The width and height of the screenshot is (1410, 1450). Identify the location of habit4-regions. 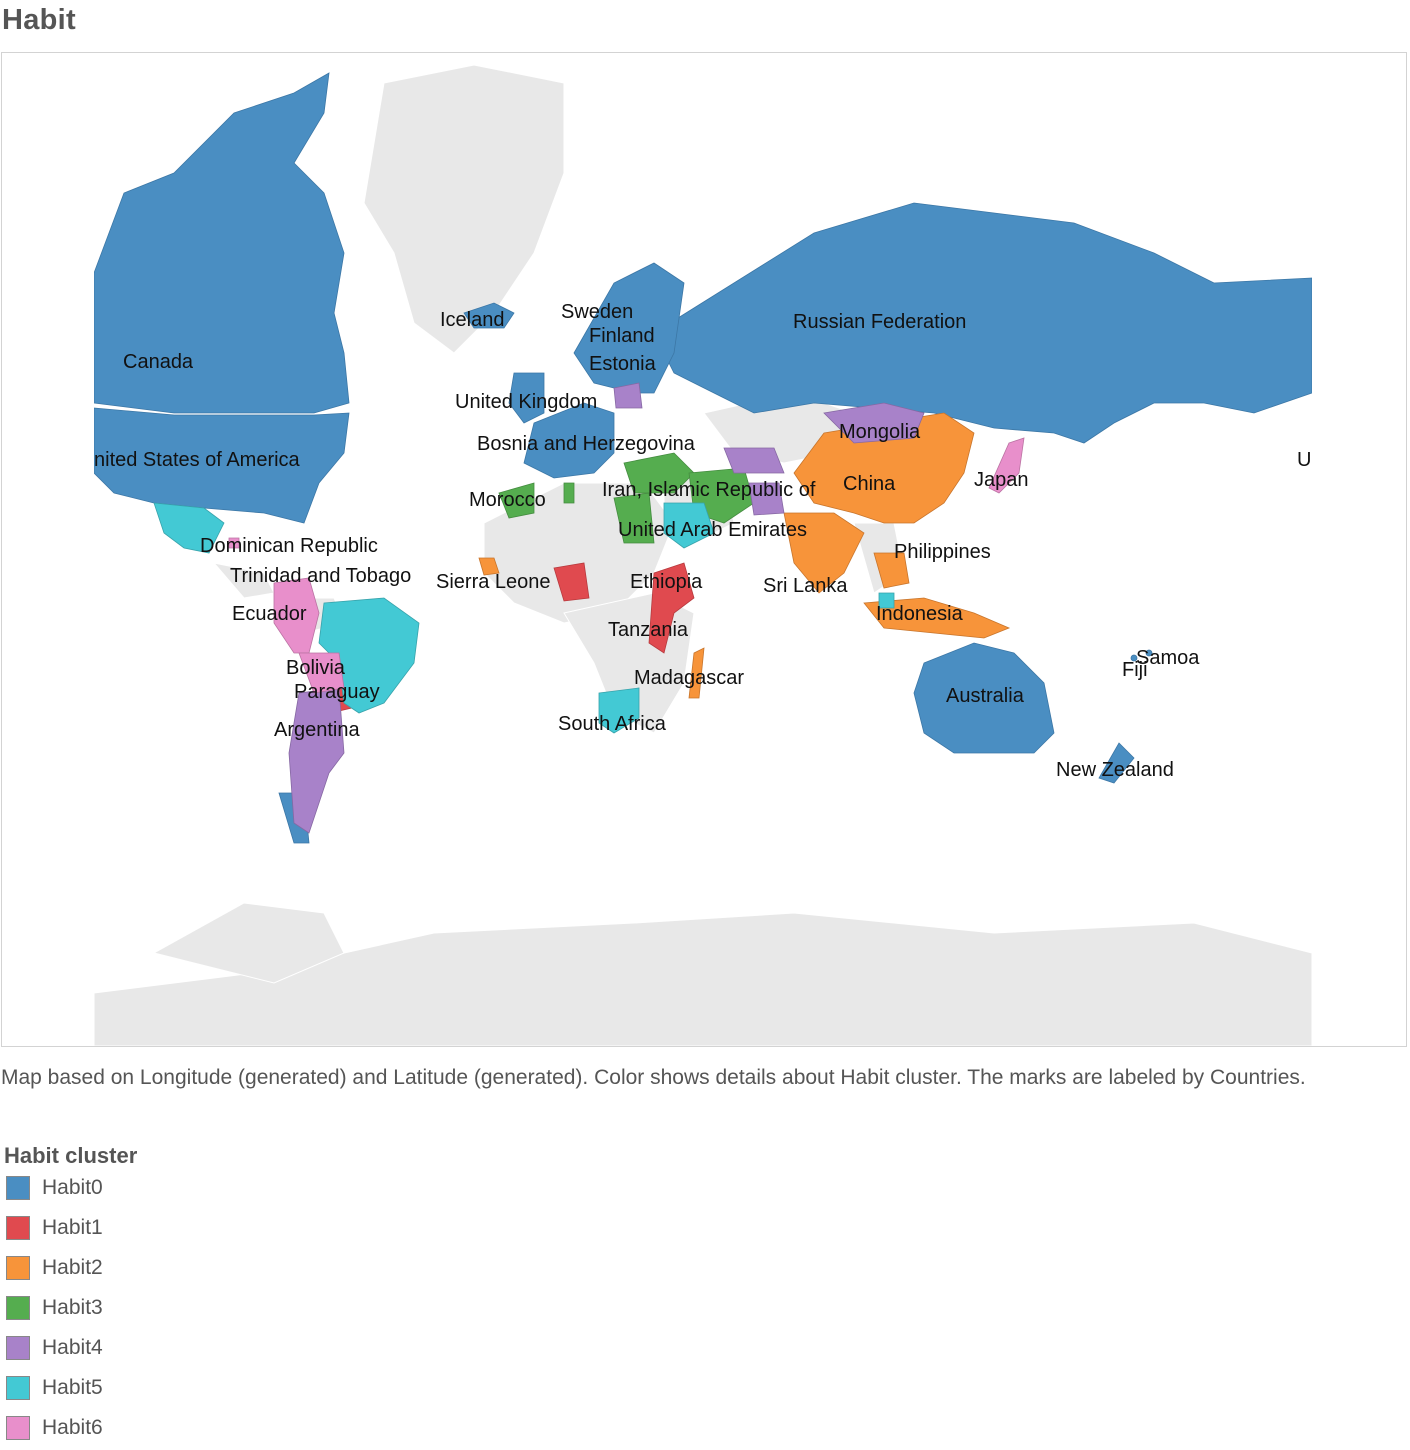
(606, 608).